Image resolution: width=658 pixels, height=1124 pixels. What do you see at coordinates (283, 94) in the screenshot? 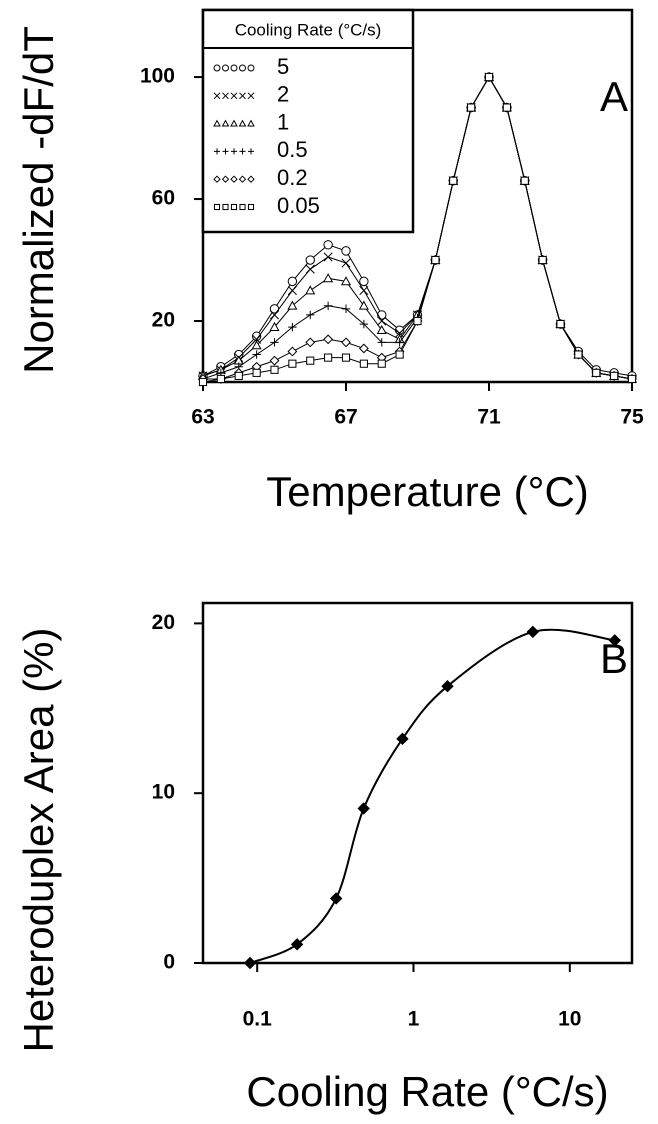
I see `legend-label: 2` at bounding box center [283, 94].